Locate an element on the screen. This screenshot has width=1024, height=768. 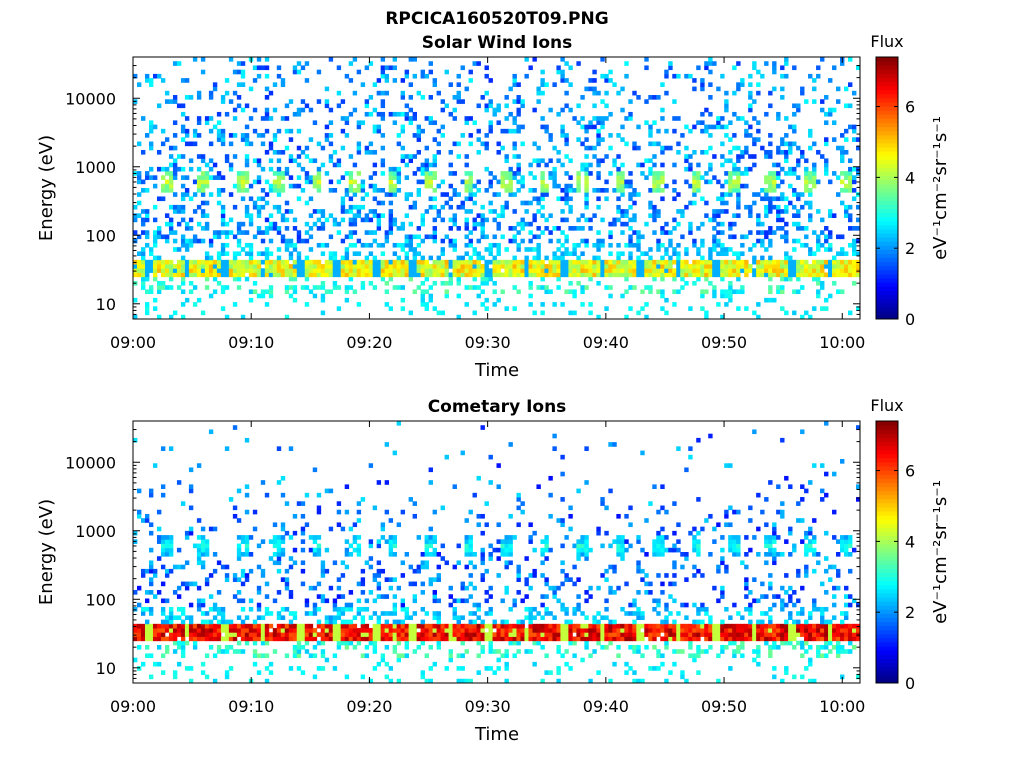
colorbar-segment is located at coordinates (887, 260).